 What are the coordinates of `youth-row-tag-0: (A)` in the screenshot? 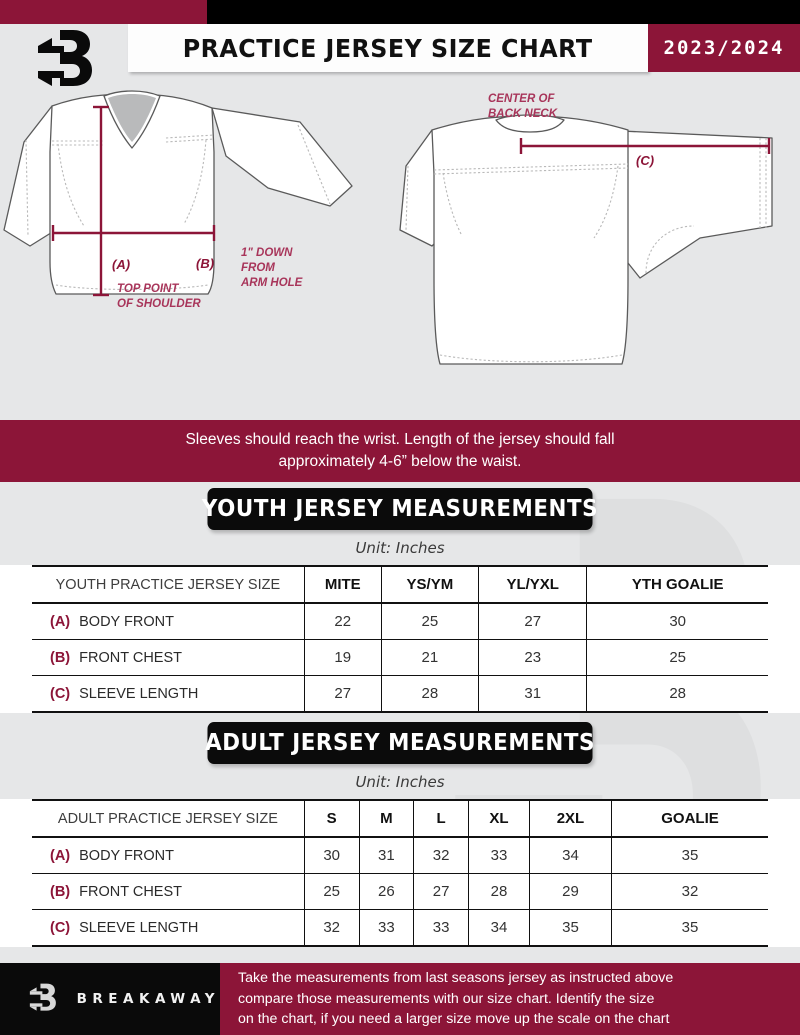 It's located at (60, 621).